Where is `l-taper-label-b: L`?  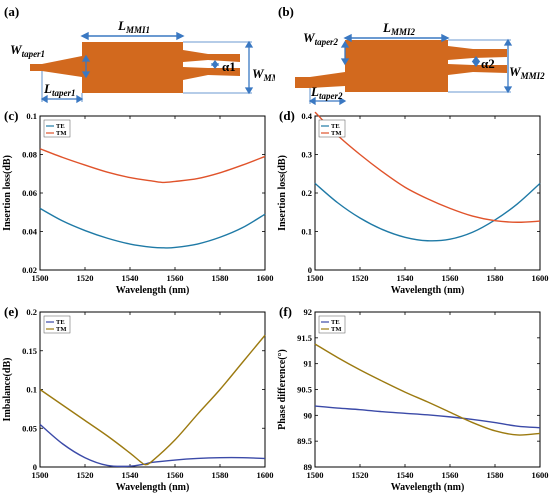
l-taper-label-b: L is located at coordinates (314, 91).